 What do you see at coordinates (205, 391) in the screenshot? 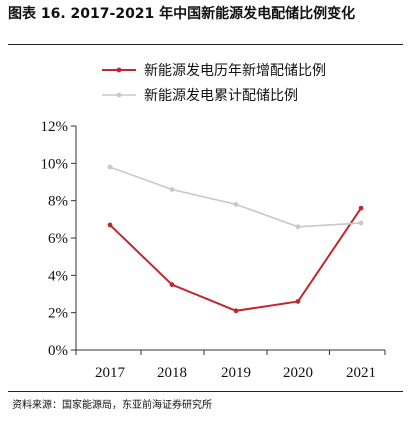
I see `footer-divider` at bounding box center [205, 391].